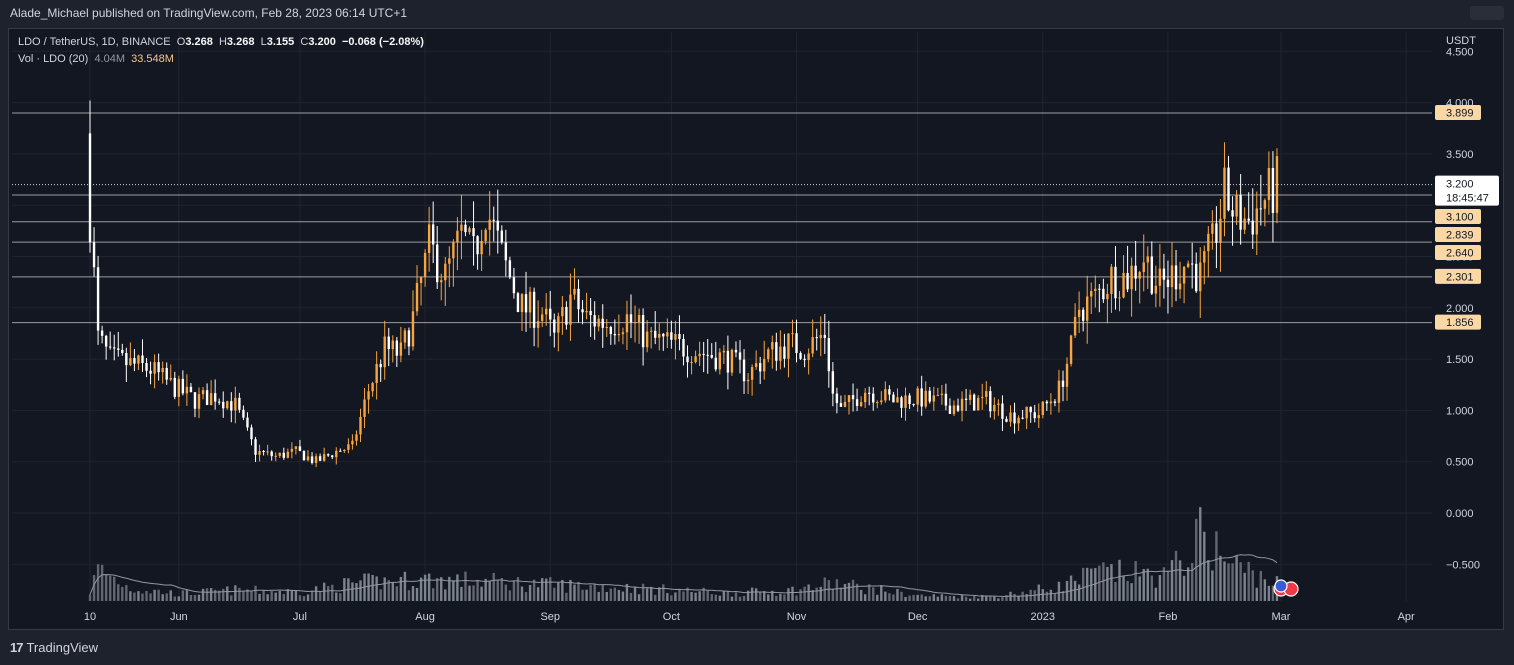 This screenshot has height=665, width=1514. I want to click on close-key: C, so click(304, 42).